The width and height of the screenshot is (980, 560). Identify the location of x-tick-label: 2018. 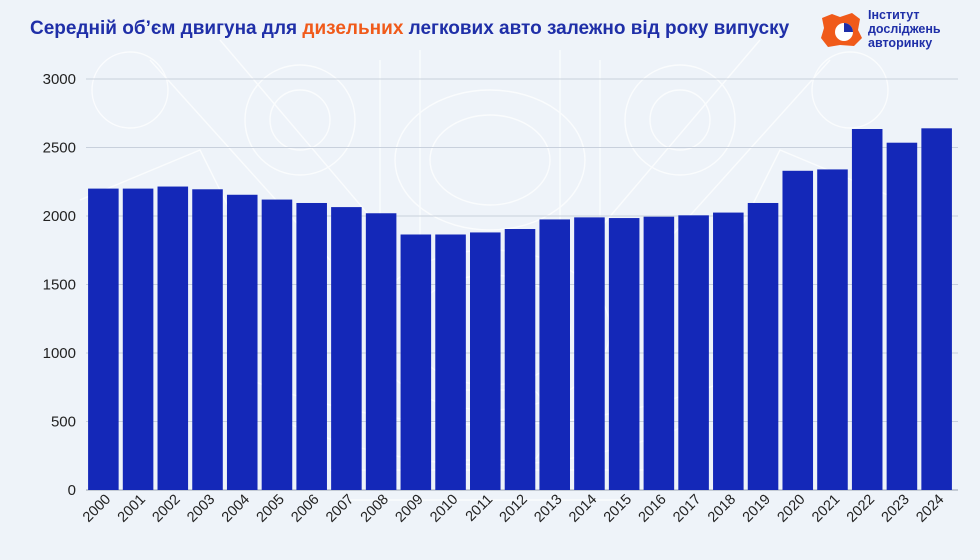
(722, 509).